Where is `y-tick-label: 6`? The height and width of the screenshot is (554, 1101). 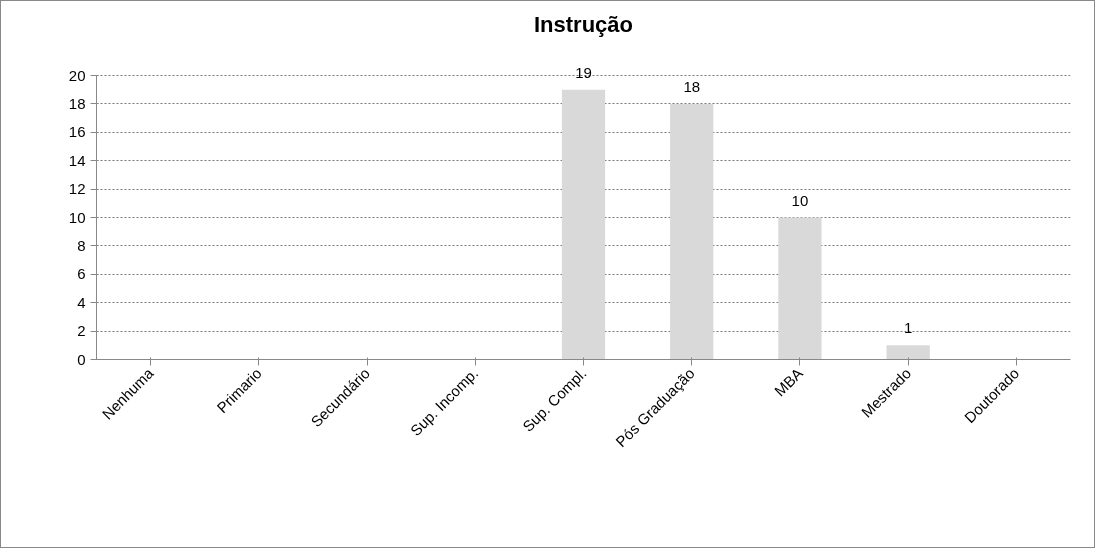
y-tick-label: 6 is located at coordinates (81, 274).